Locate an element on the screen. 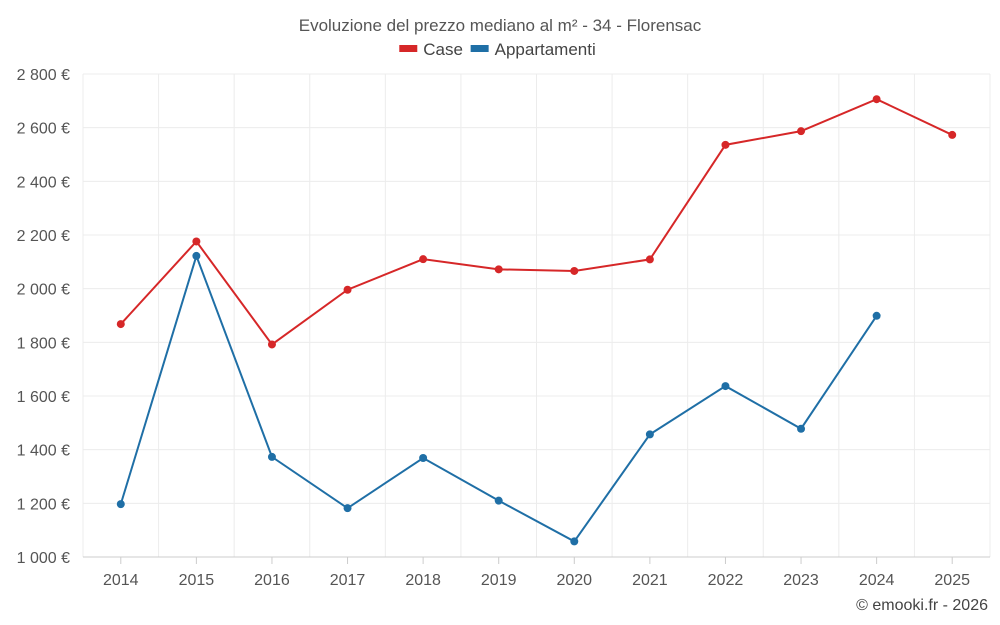  y-tick-label: 2 600 € is located at coordinates (43, 129).